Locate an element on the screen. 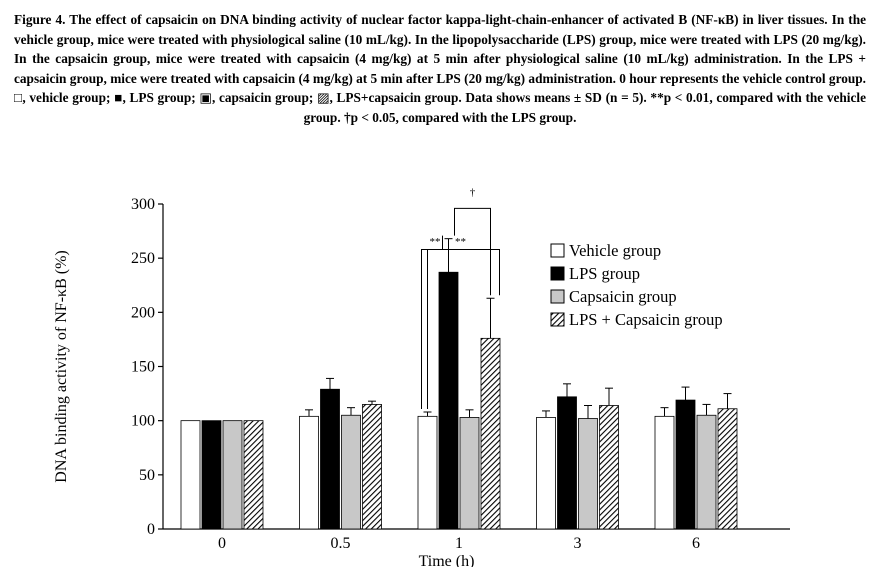 This screenshot has width=881, height=567. y-tick-label: 150 is located at coordinates (143, 367).